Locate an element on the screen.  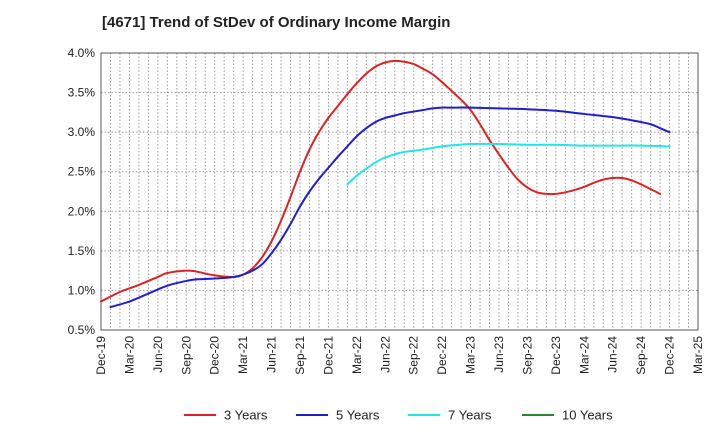
x-tick-label: Dec-21 is located at coordinates (328, 355).